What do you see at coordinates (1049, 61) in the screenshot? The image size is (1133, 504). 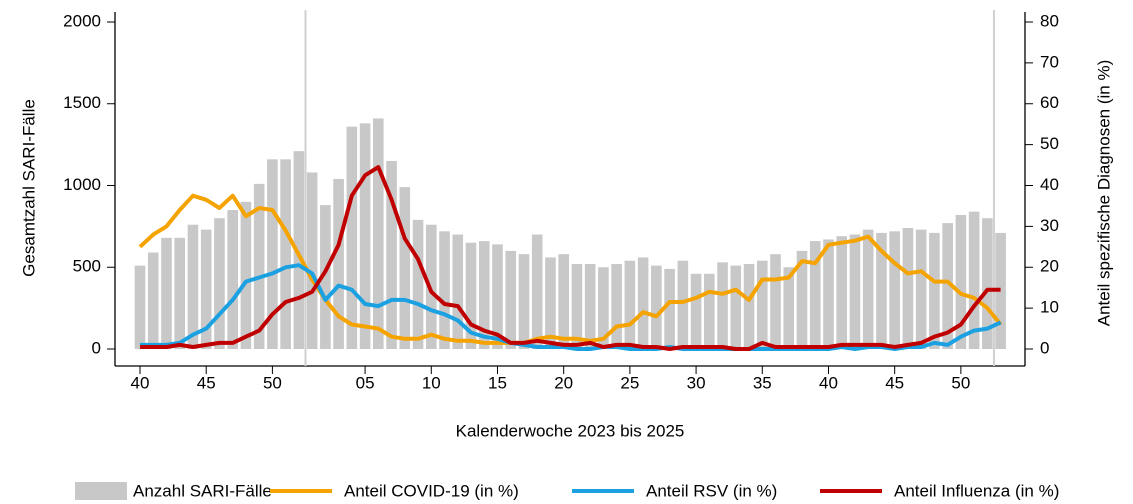 I see `y2-tick-label: 70` at bounding box center [1049, 61].